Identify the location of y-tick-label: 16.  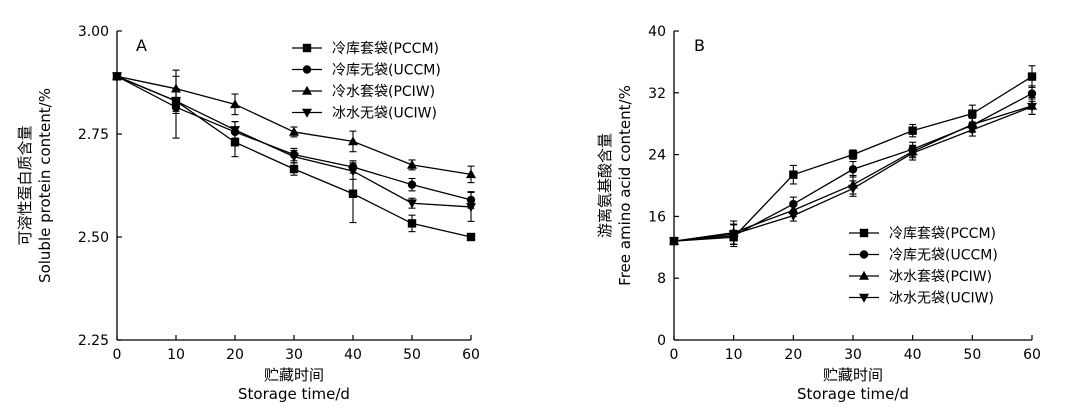
(657, 217).